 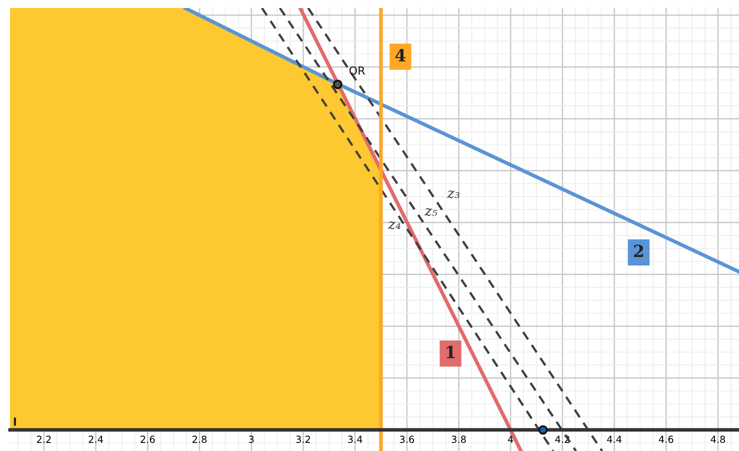 I want to click on x-tick-label: 3, so click(x=251, y=439).